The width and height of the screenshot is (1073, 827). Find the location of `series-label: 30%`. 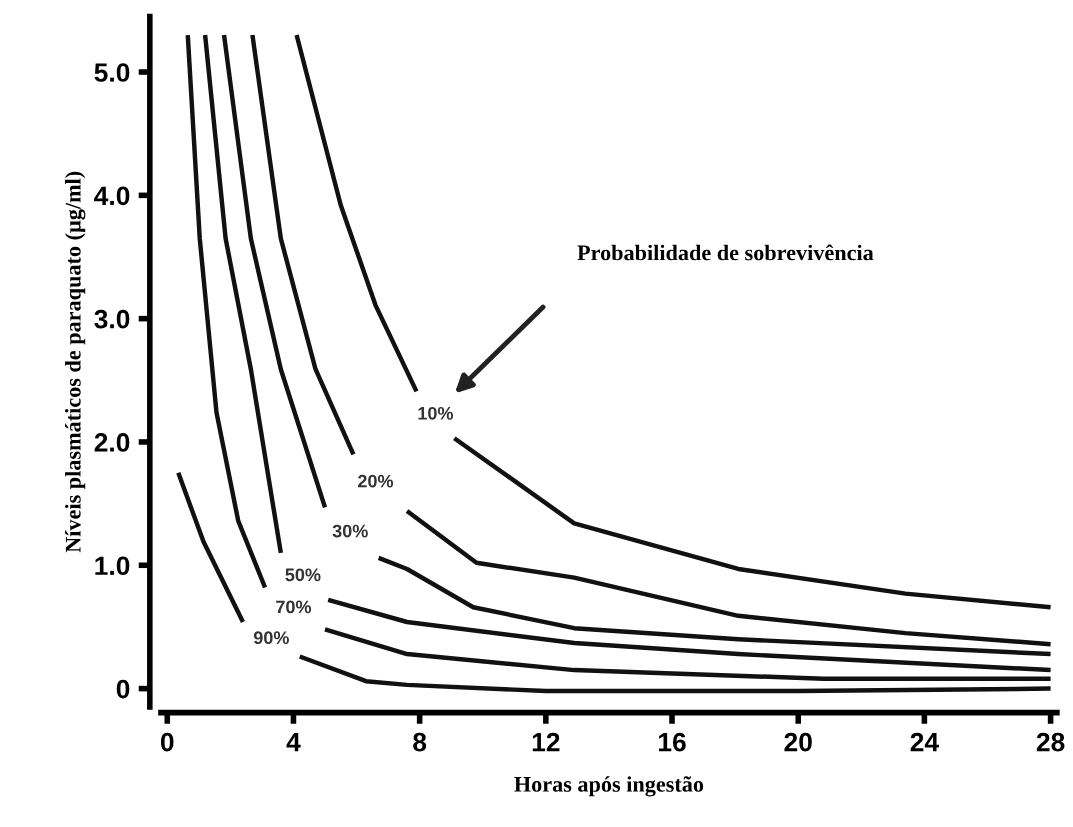

series-label: 30% is located at coordinates (350, 531).